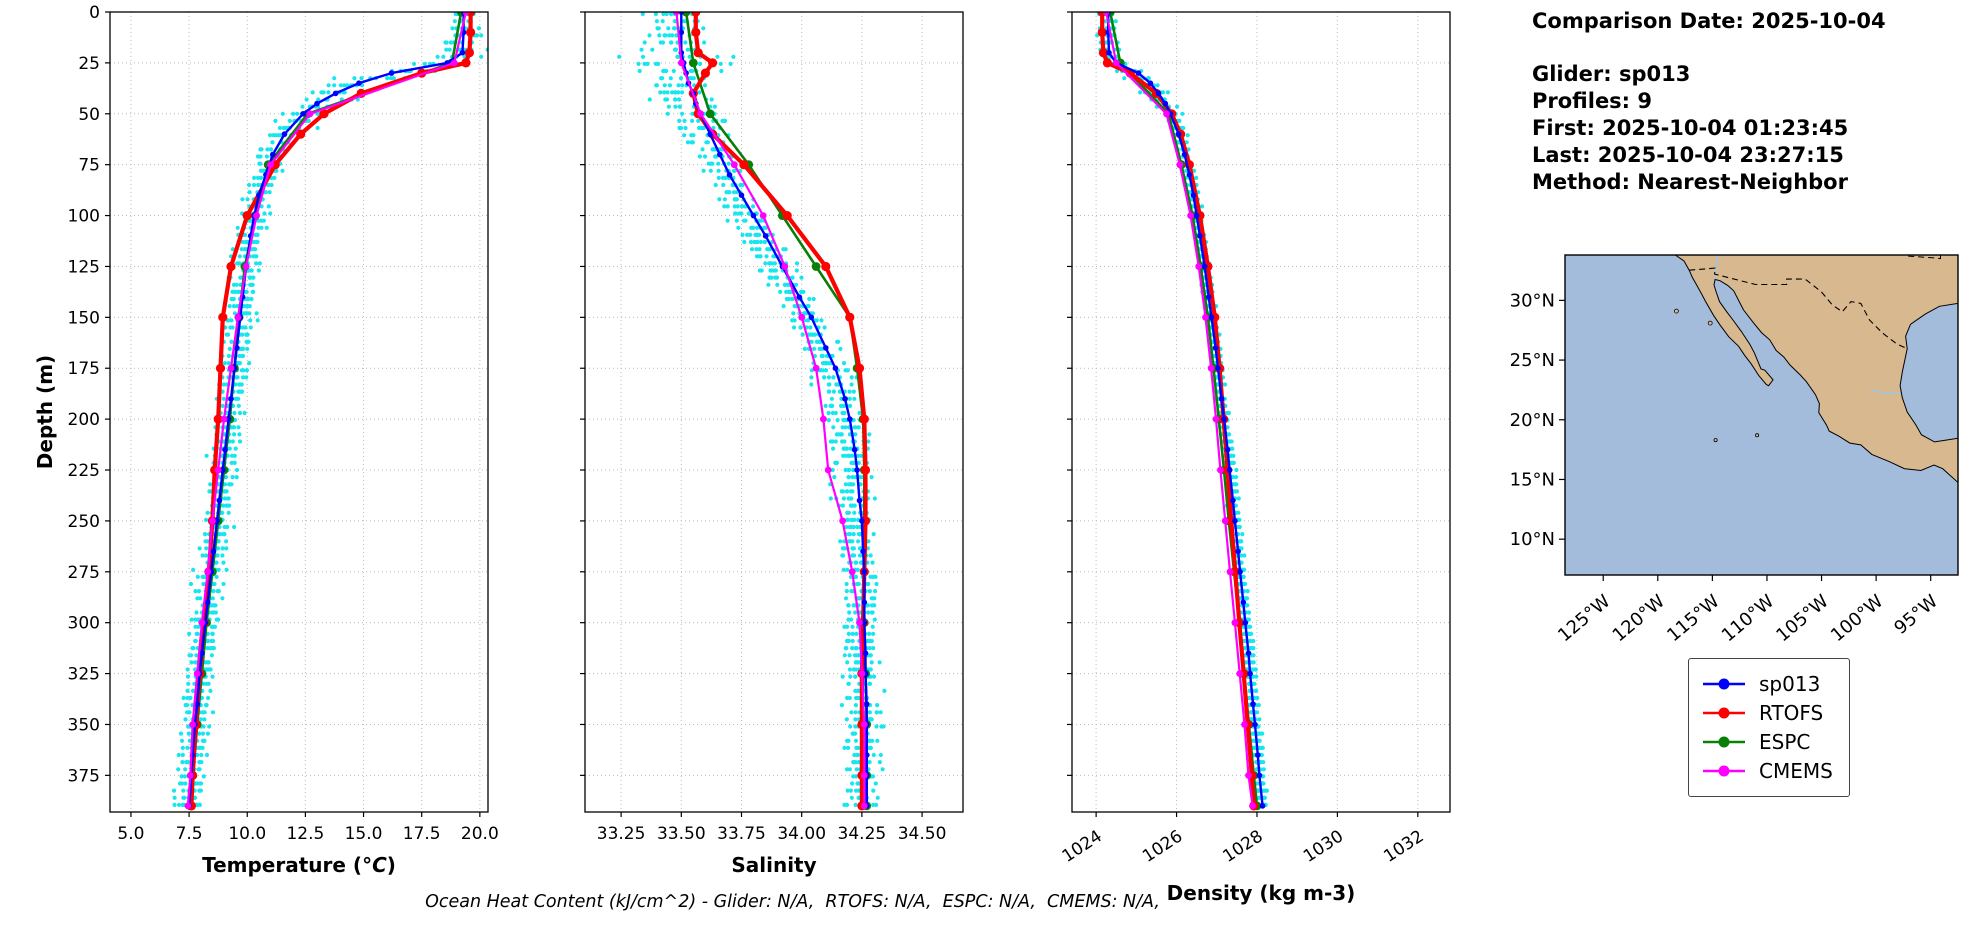 Image resolution: width=1978 pixels, height=934 pixels. Describe the element at coordinates (189, 834) in the screenshot. I see `svg-text: 7.5` at that location.